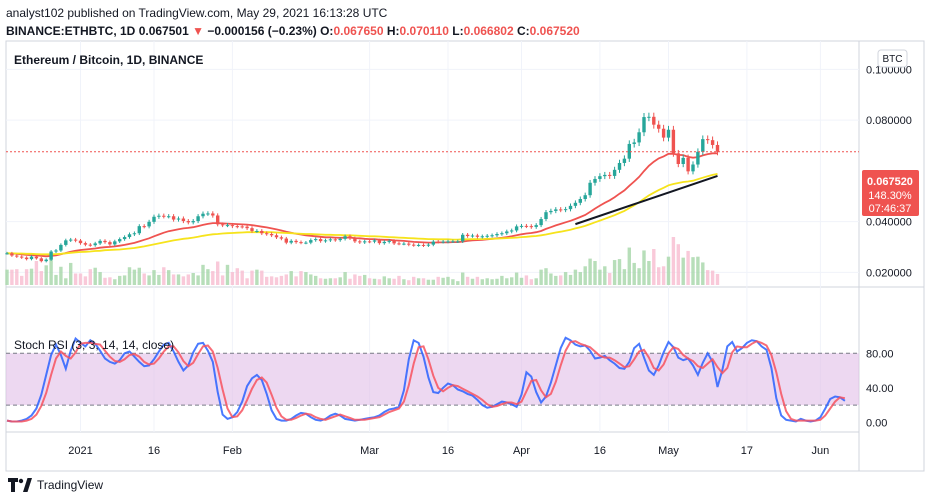 The image size is (934, 503). What do you see at coordinates (747, 451) in the screenshot?
I see `time-tick-label: 17` at bounding box center [747, 451].